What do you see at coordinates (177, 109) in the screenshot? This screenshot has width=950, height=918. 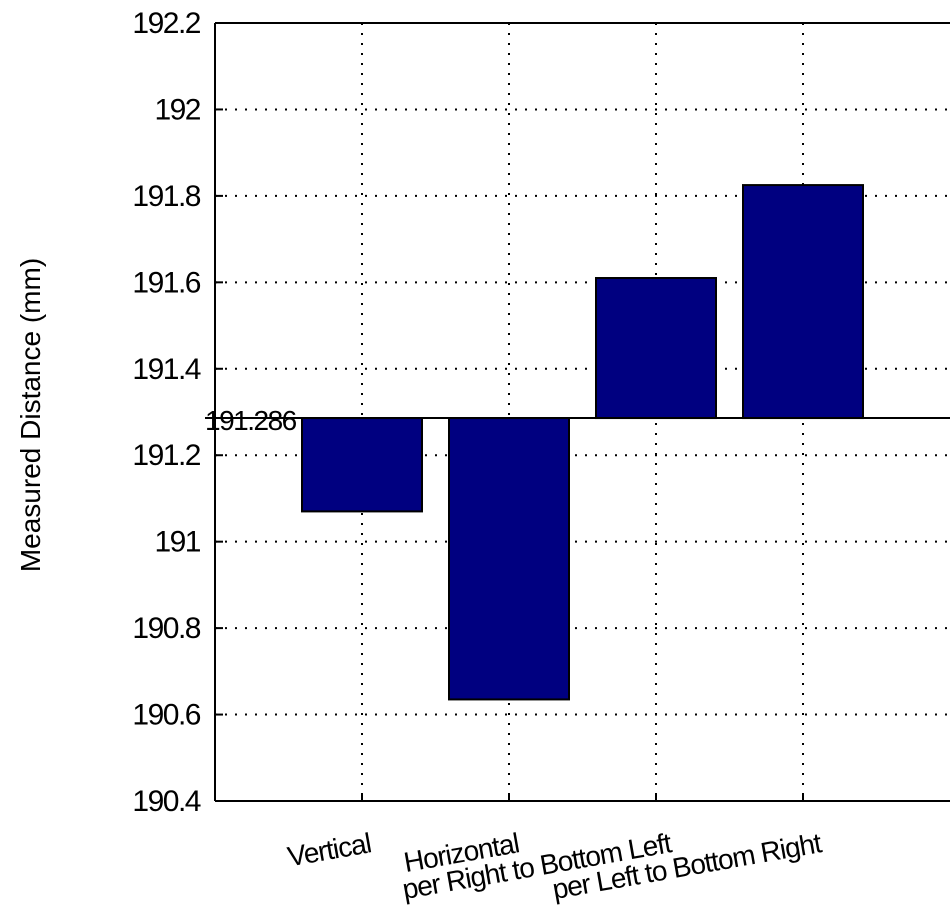 I see `y-tick-label: 192` at bounding box center [177, 109].